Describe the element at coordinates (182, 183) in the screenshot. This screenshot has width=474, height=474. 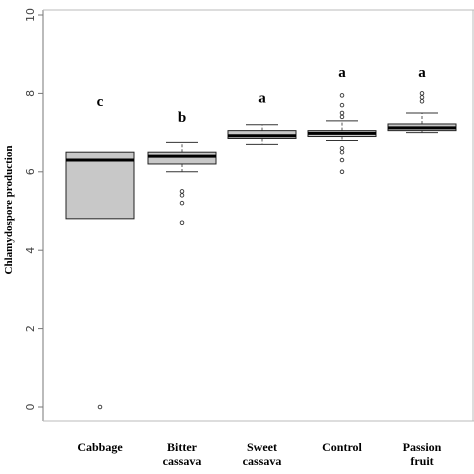
I see `box-bitter-cassava` at that location.